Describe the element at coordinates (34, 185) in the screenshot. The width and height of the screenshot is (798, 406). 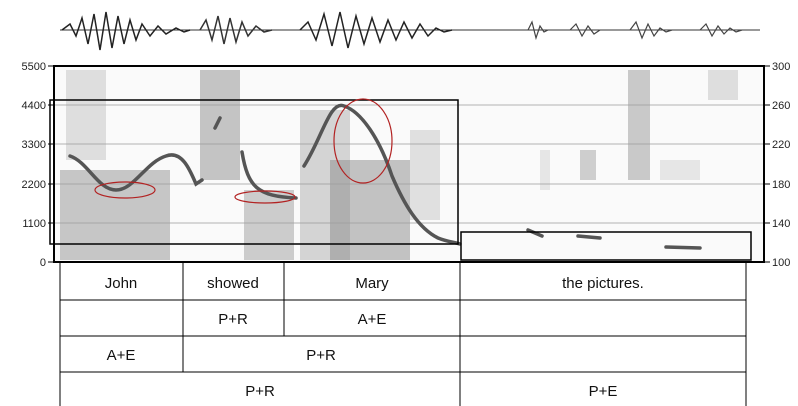
I see `left-tick-2200: 2200` at that location.